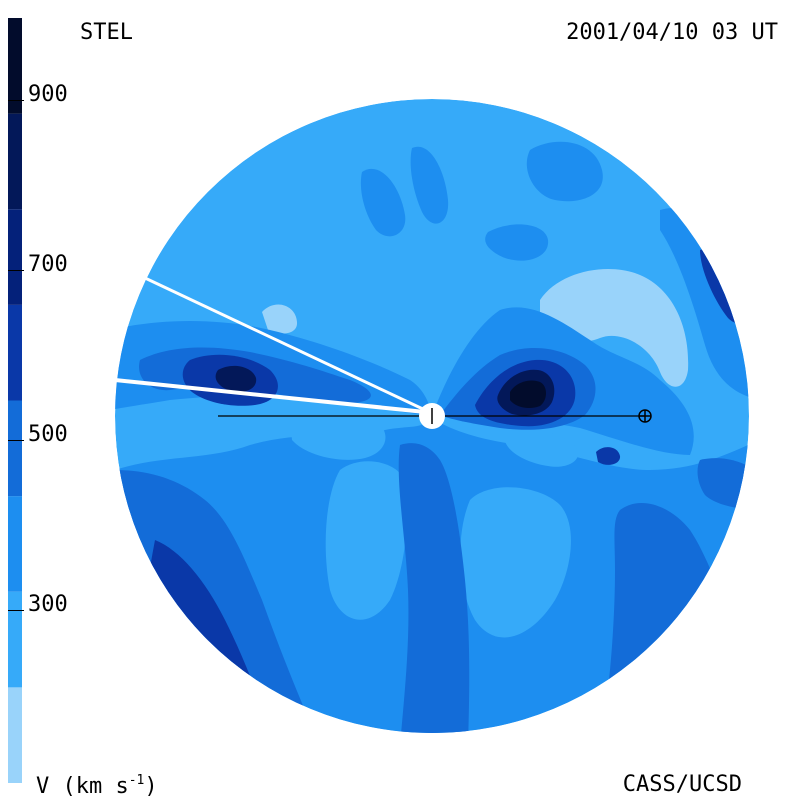 This screenshot has height=800, width=800. Describe the element at coordinates (366, 540) in the screenshot. I see `contour-light-lower-middle` at that location.